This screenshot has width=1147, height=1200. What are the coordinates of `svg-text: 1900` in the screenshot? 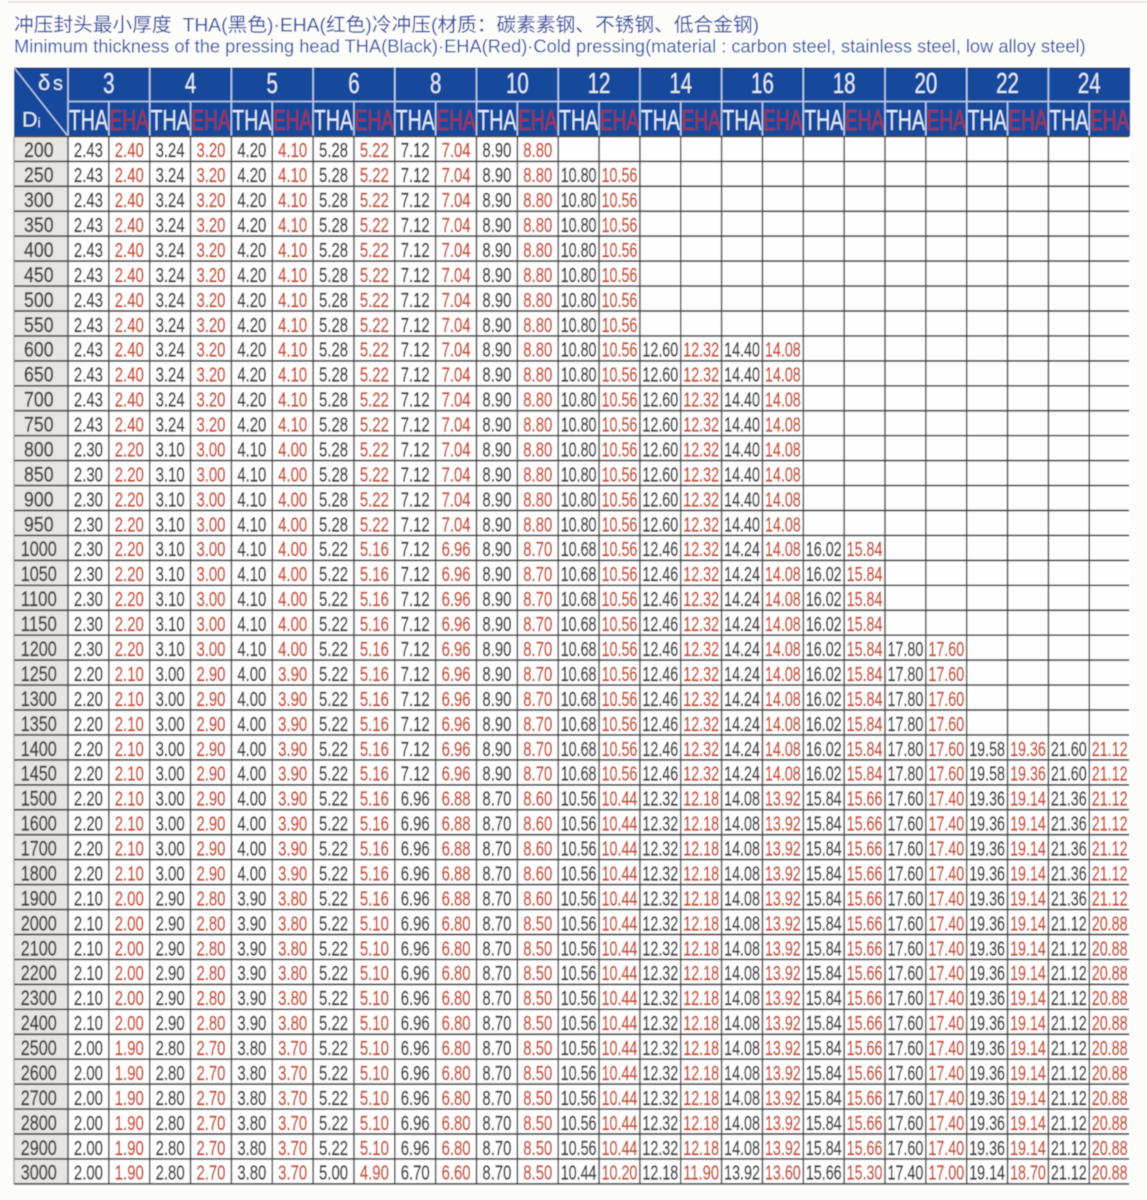 It's located at (39, 898).